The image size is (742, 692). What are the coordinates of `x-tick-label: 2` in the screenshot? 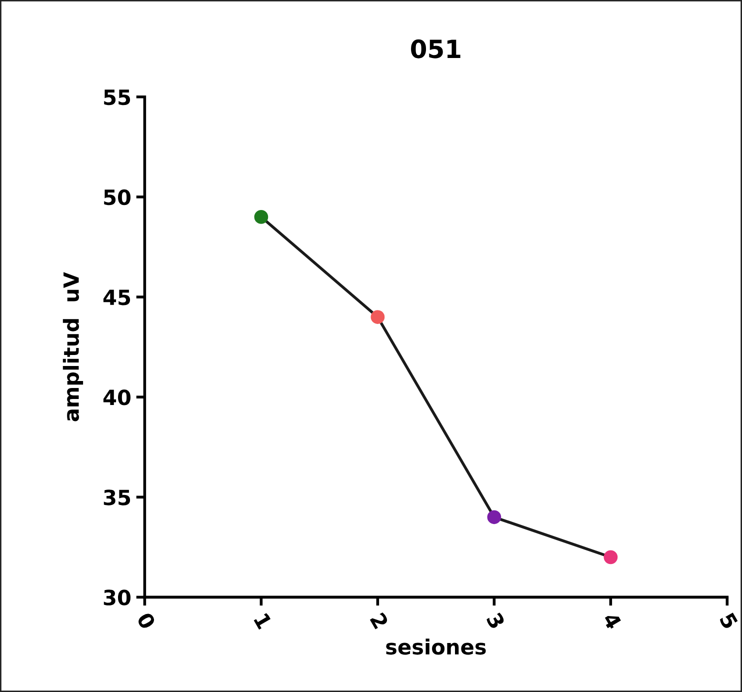 It's located at (379, 621).